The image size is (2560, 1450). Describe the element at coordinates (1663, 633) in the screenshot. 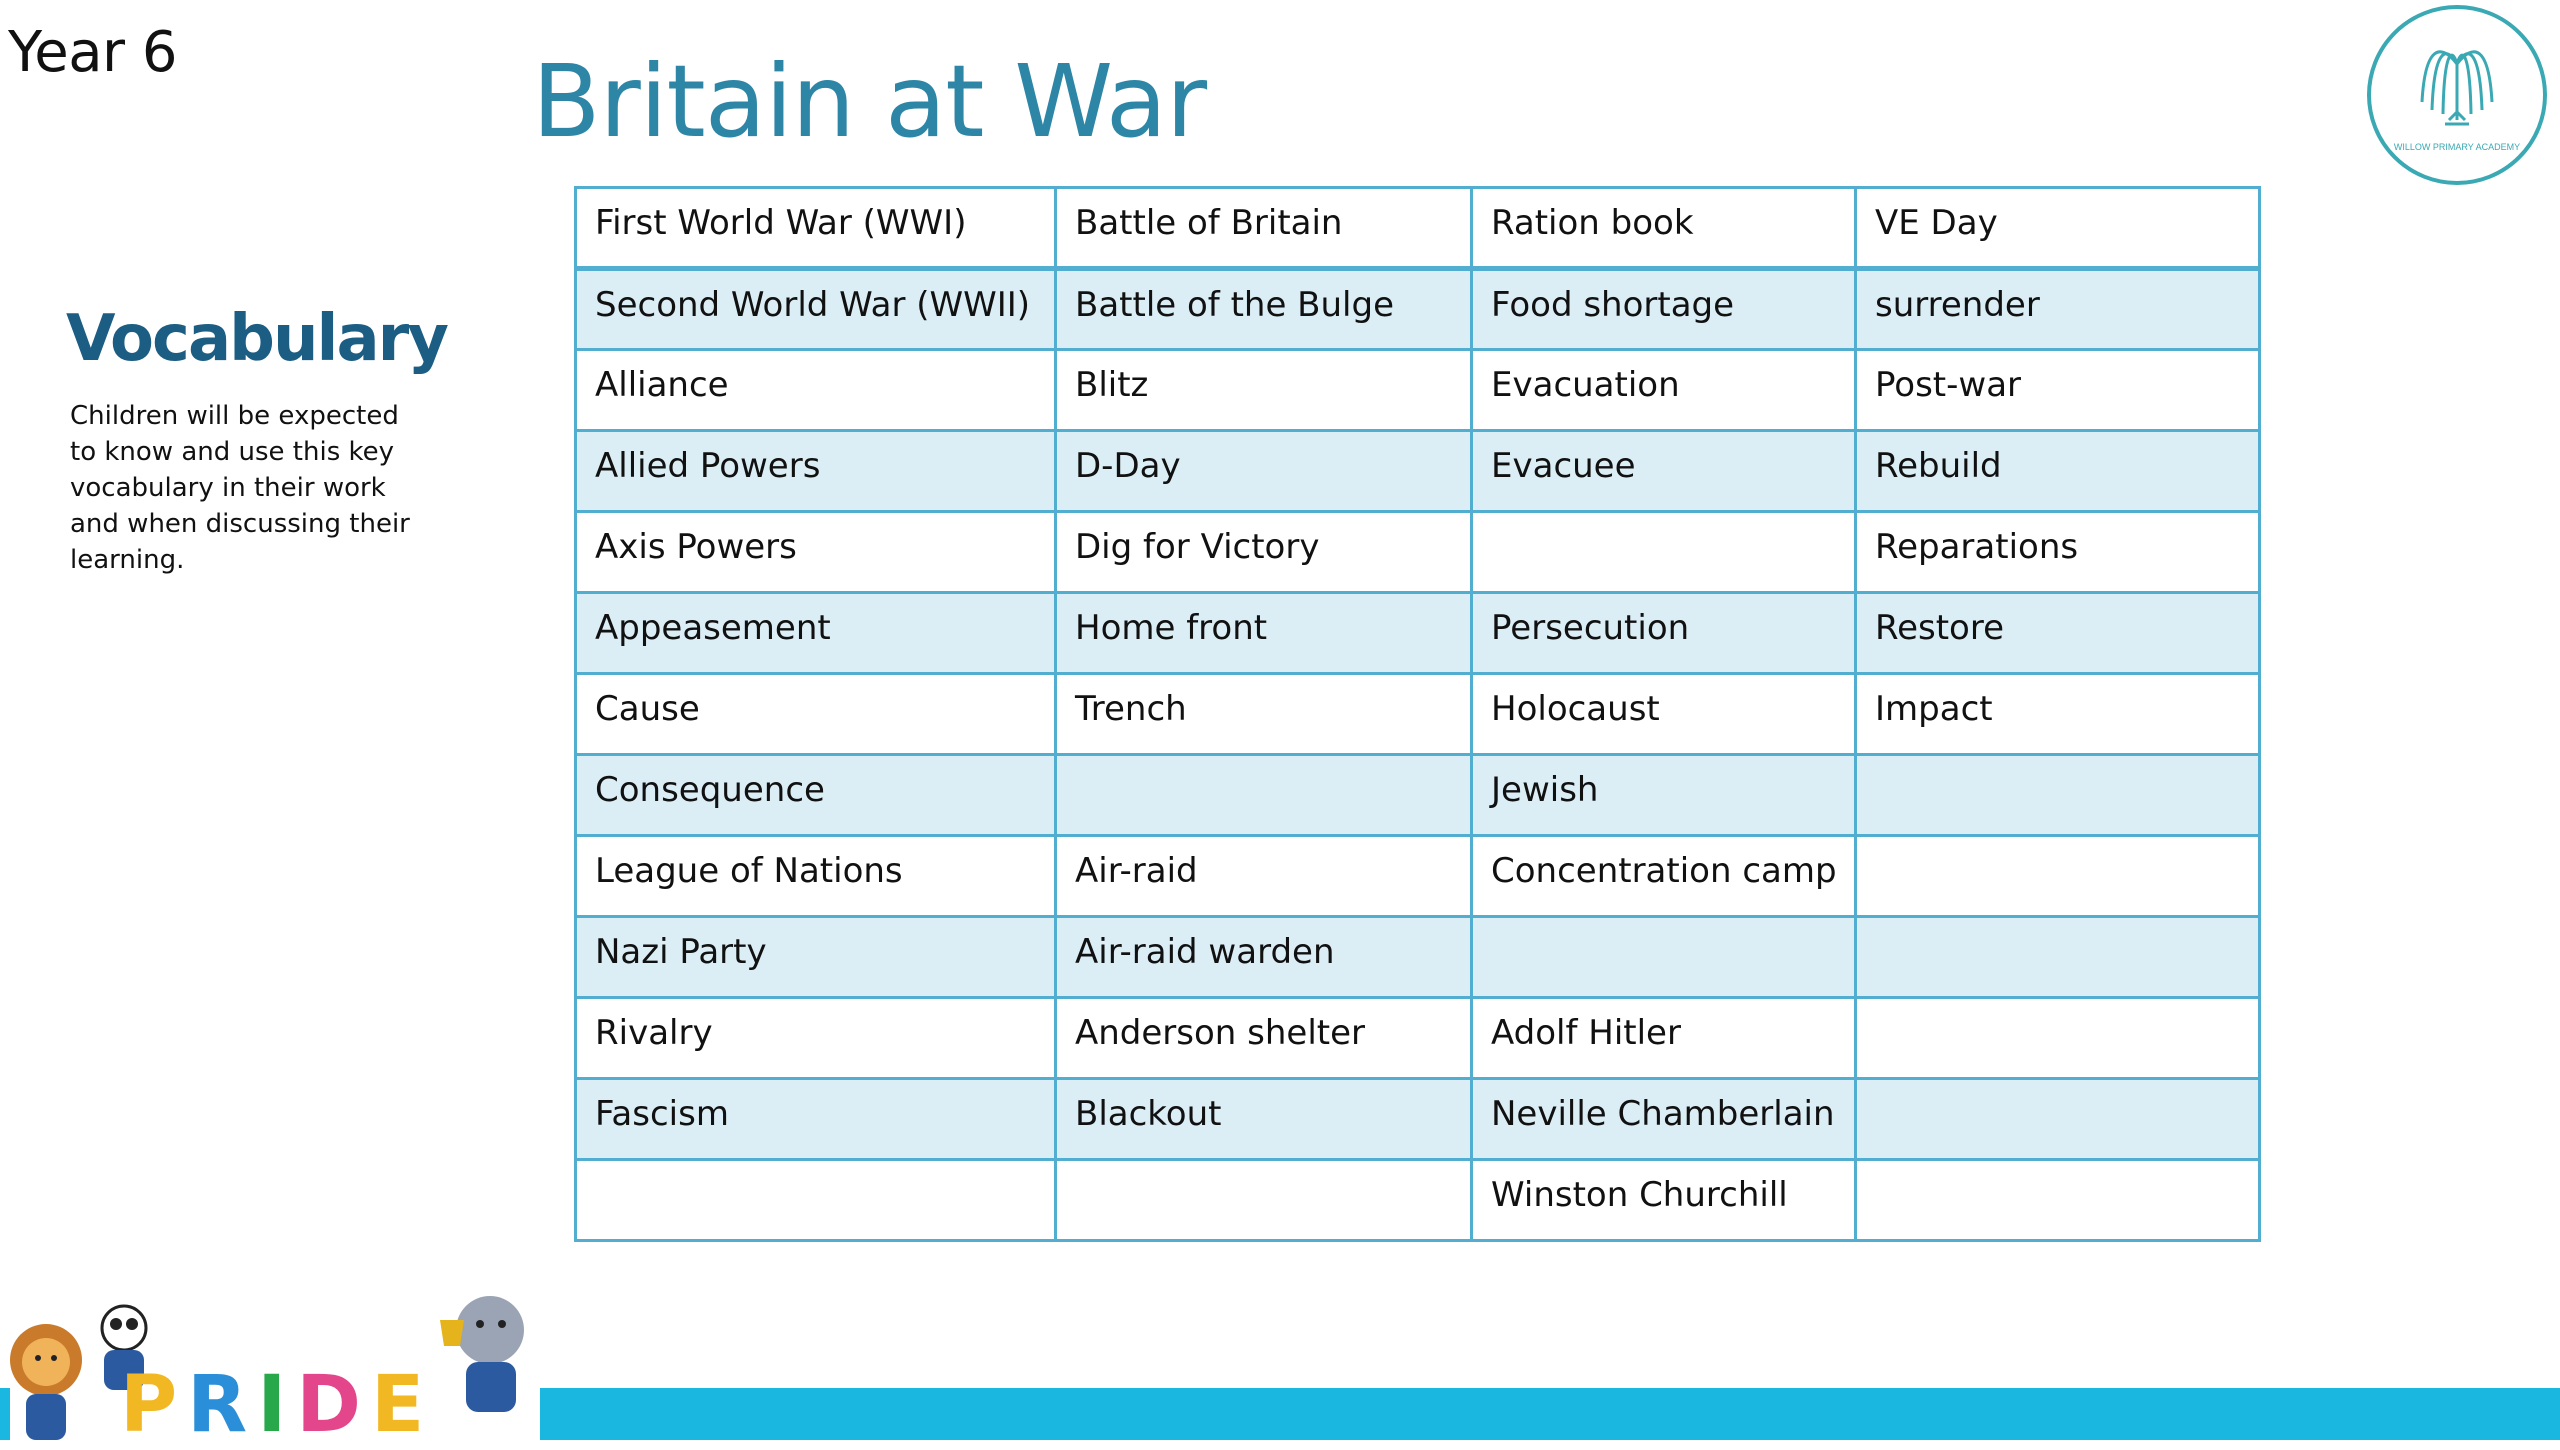

I see `table-cell: Persecution` at that location.